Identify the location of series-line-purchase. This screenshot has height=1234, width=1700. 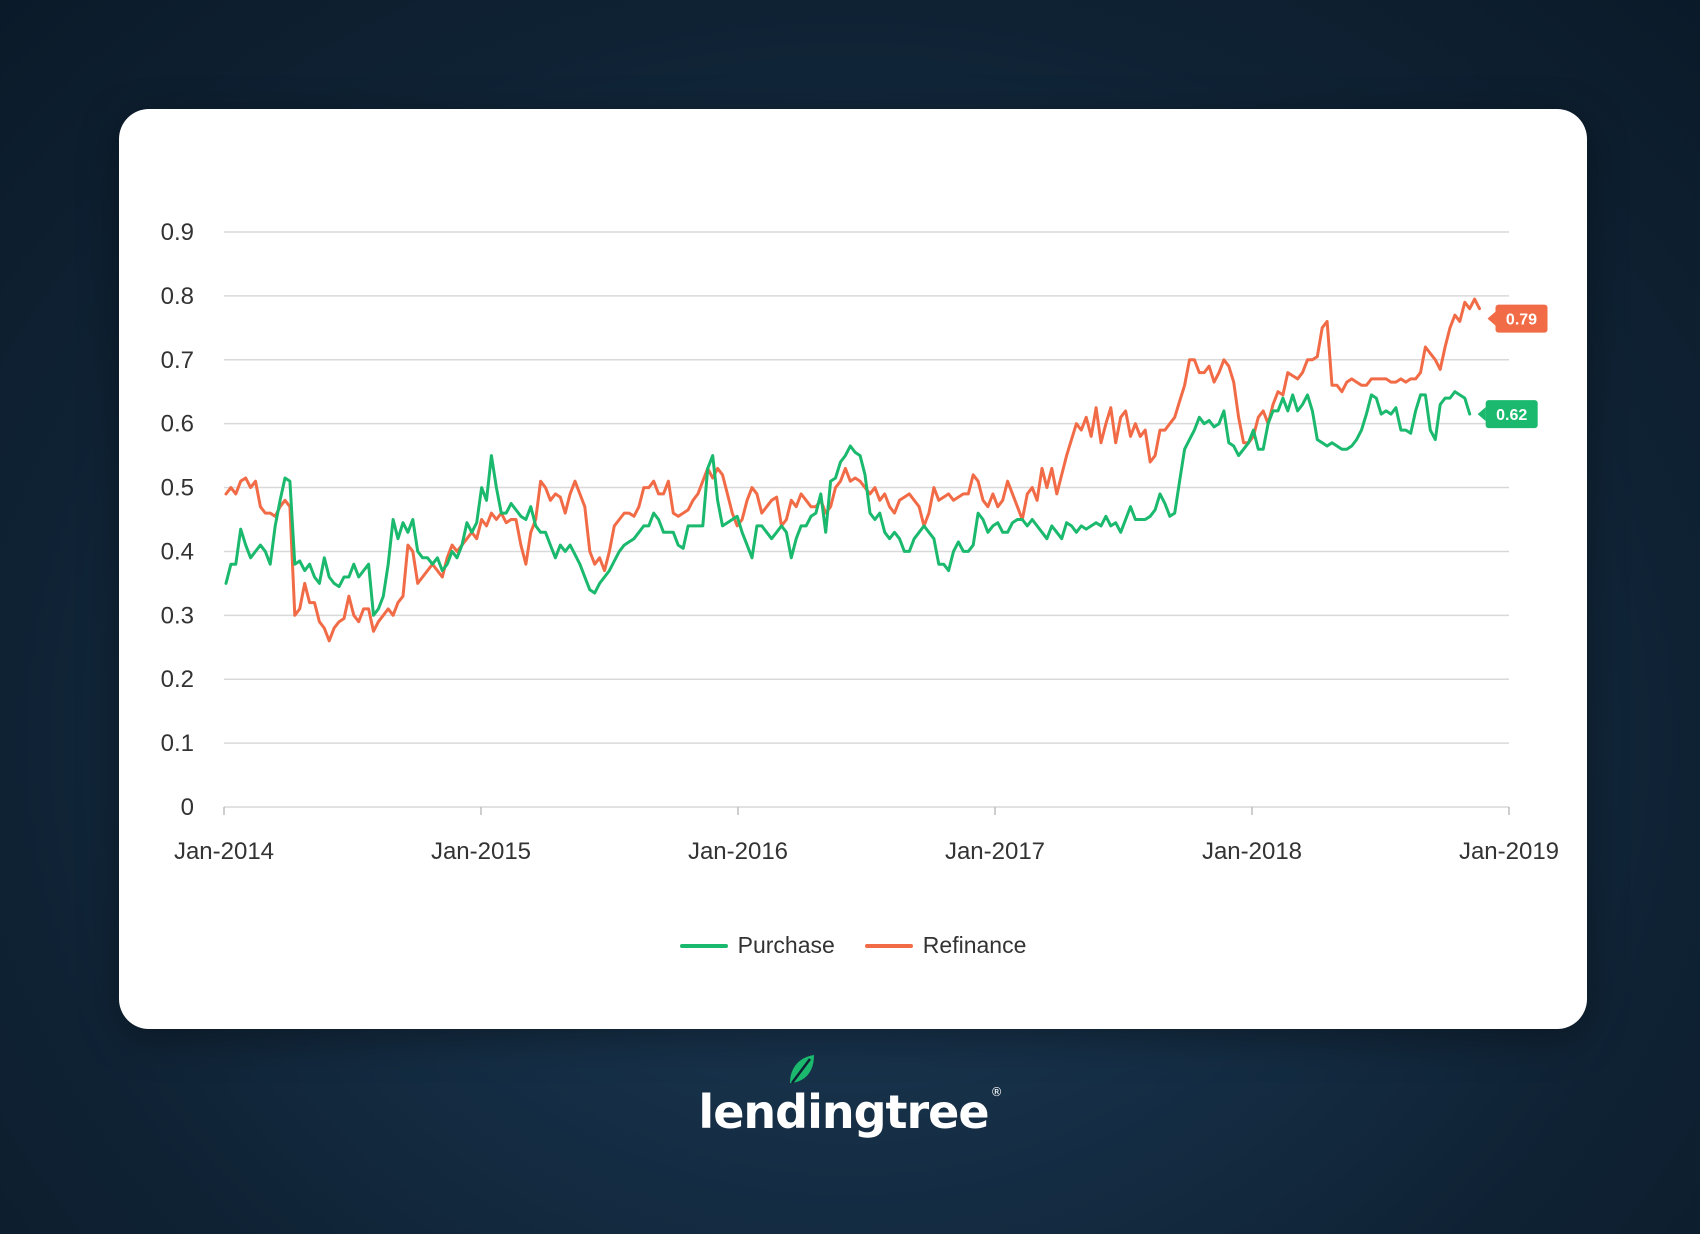
(848, 503).